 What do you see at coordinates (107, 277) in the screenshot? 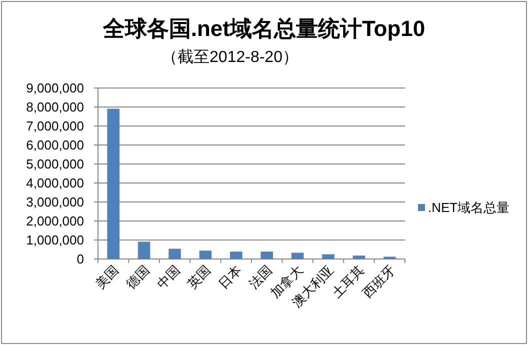
I see `x-tick-label: 美国` at bounding box center [107, 277].